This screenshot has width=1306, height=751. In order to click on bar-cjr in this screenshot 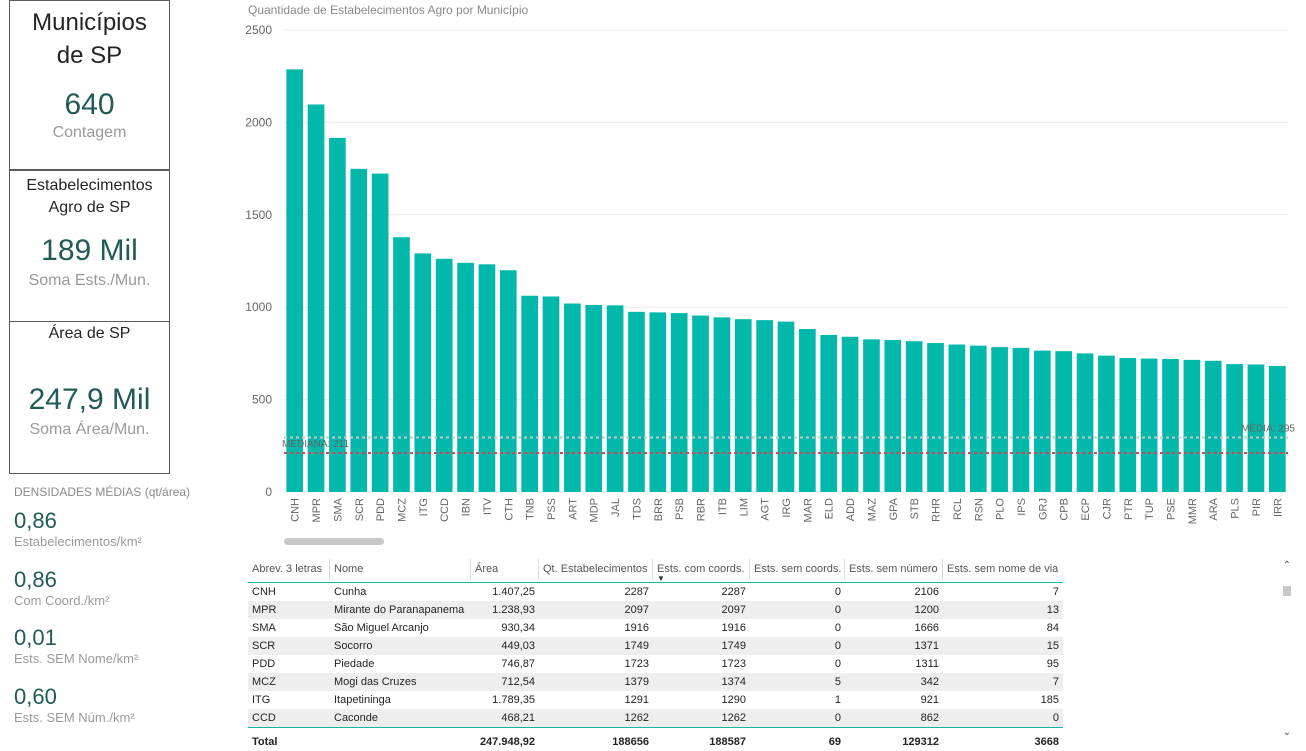, I will do `click(1106, 424)`.